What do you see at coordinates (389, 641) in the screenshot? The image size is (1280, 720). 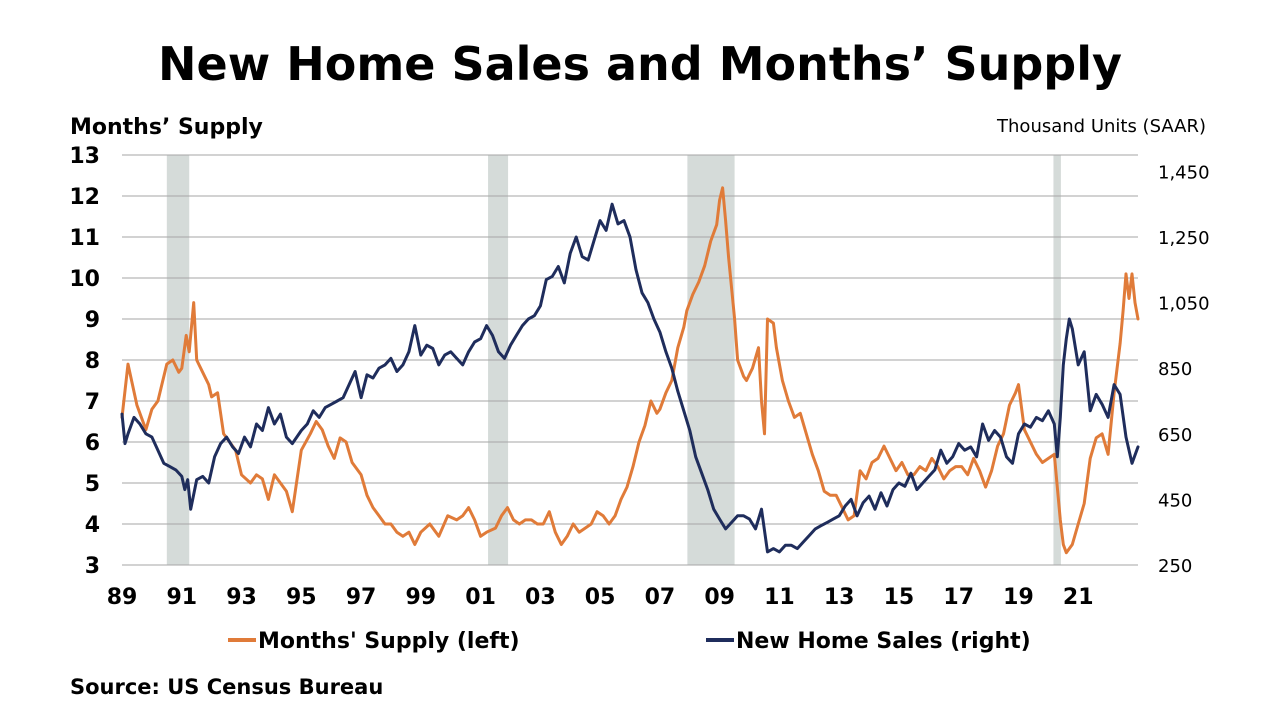 I see `legend-label-months-supply: Months' Supply (left)` at bounding box center [389, 641].